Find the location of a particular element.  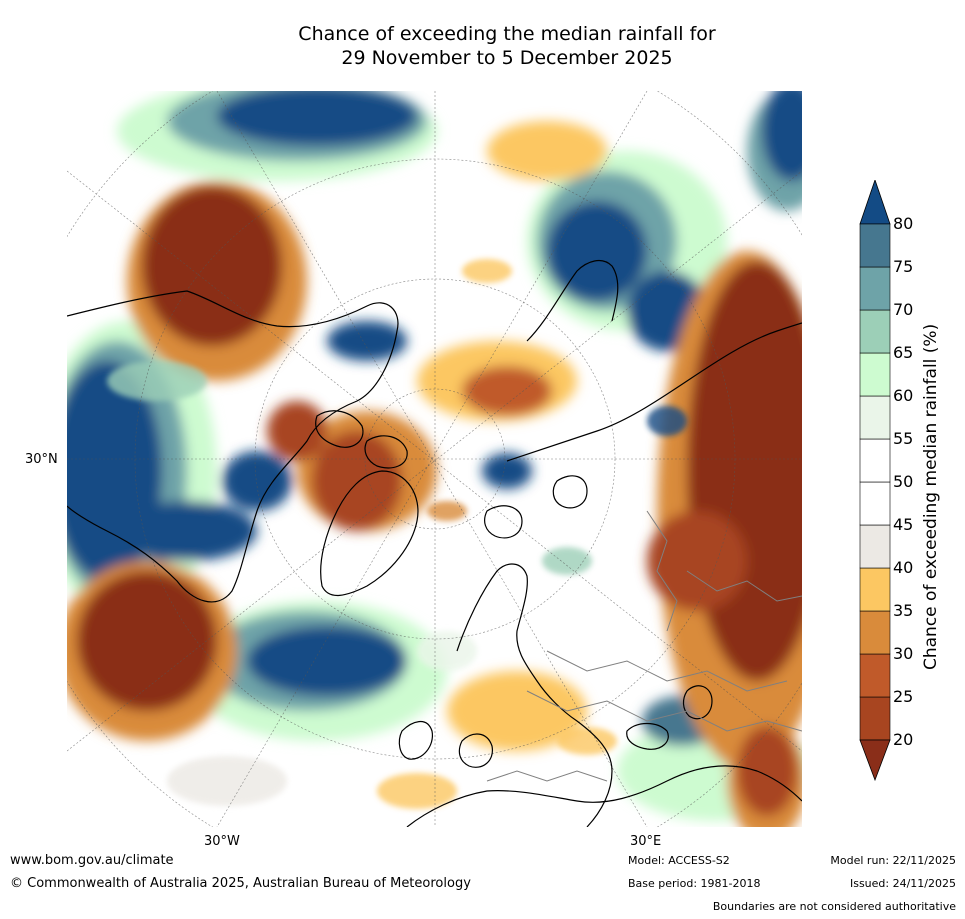

colorbar-tick-60: 60 is located at coordinates (903, 395).